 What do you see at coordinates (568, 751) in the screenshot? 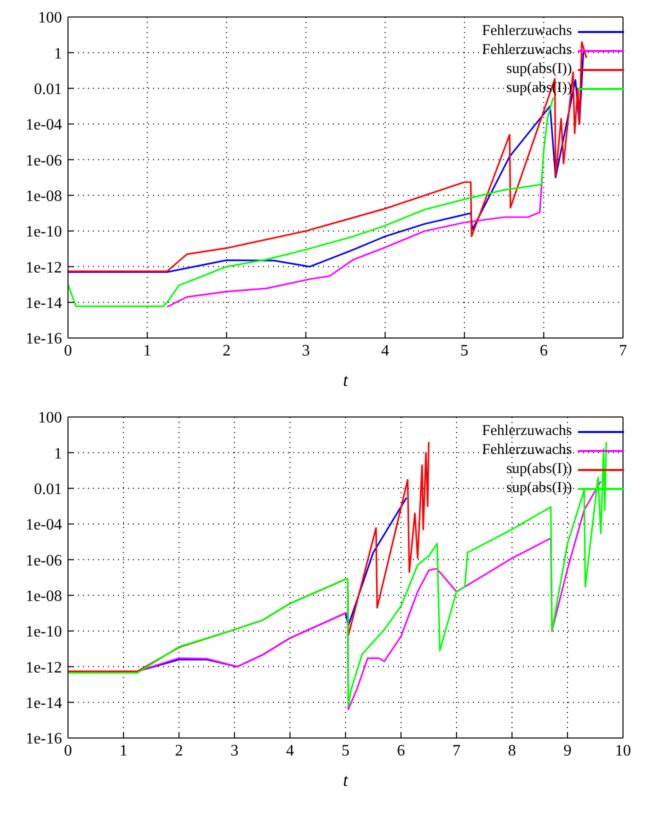
I see `x-tick-label: 9` at bounding box center [568, 751].